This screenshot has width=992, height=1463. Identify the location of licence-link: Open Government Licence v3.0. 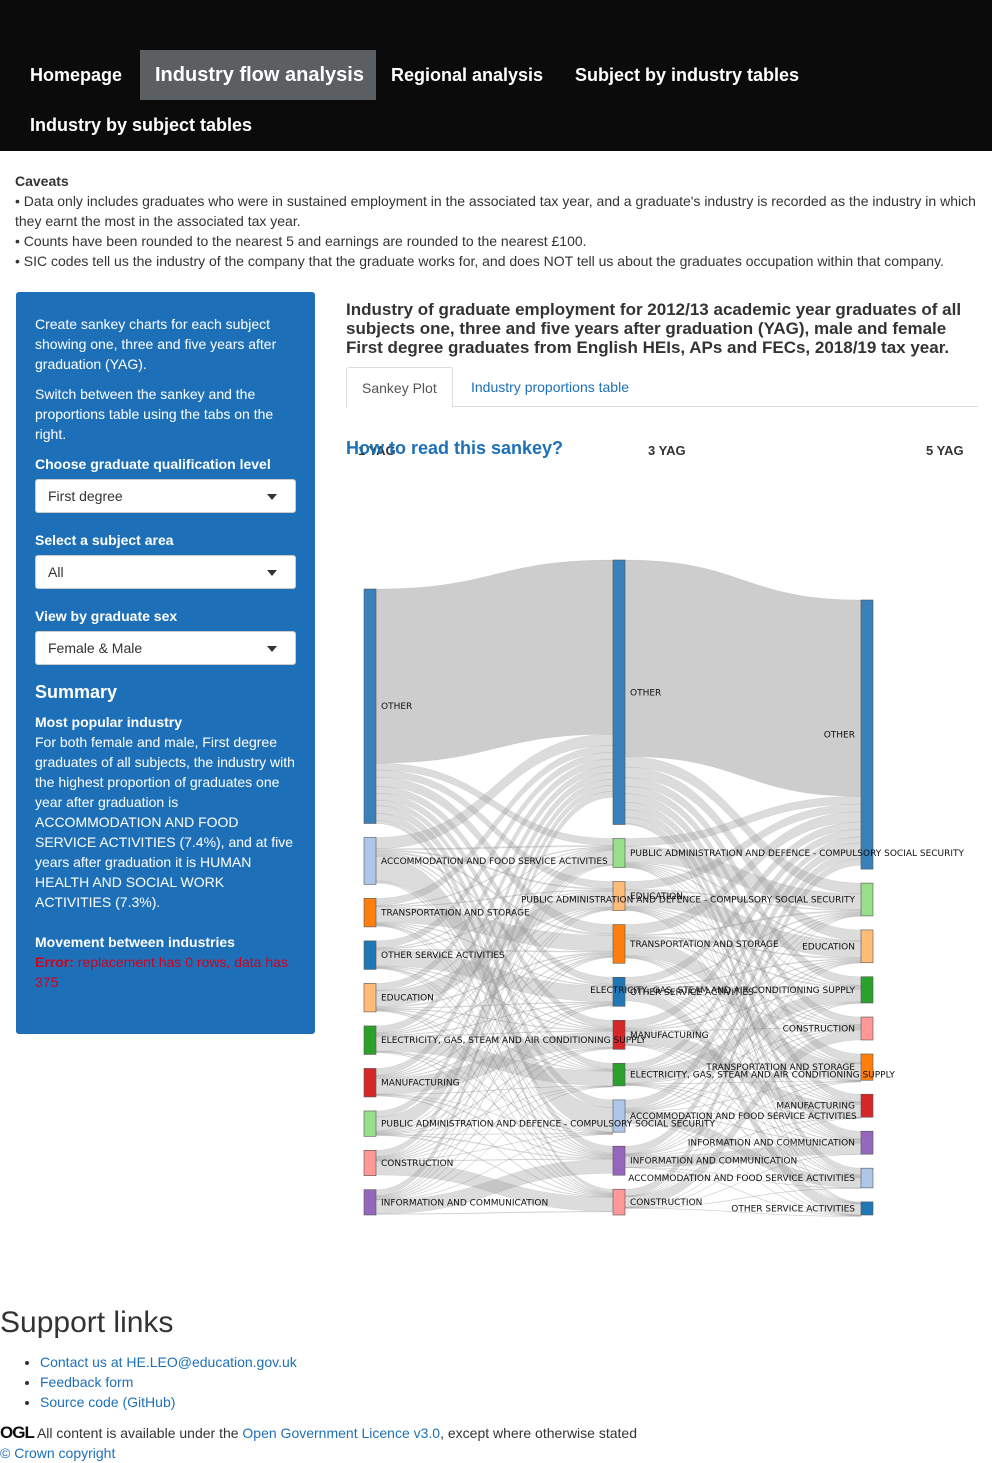
(341, 1433).